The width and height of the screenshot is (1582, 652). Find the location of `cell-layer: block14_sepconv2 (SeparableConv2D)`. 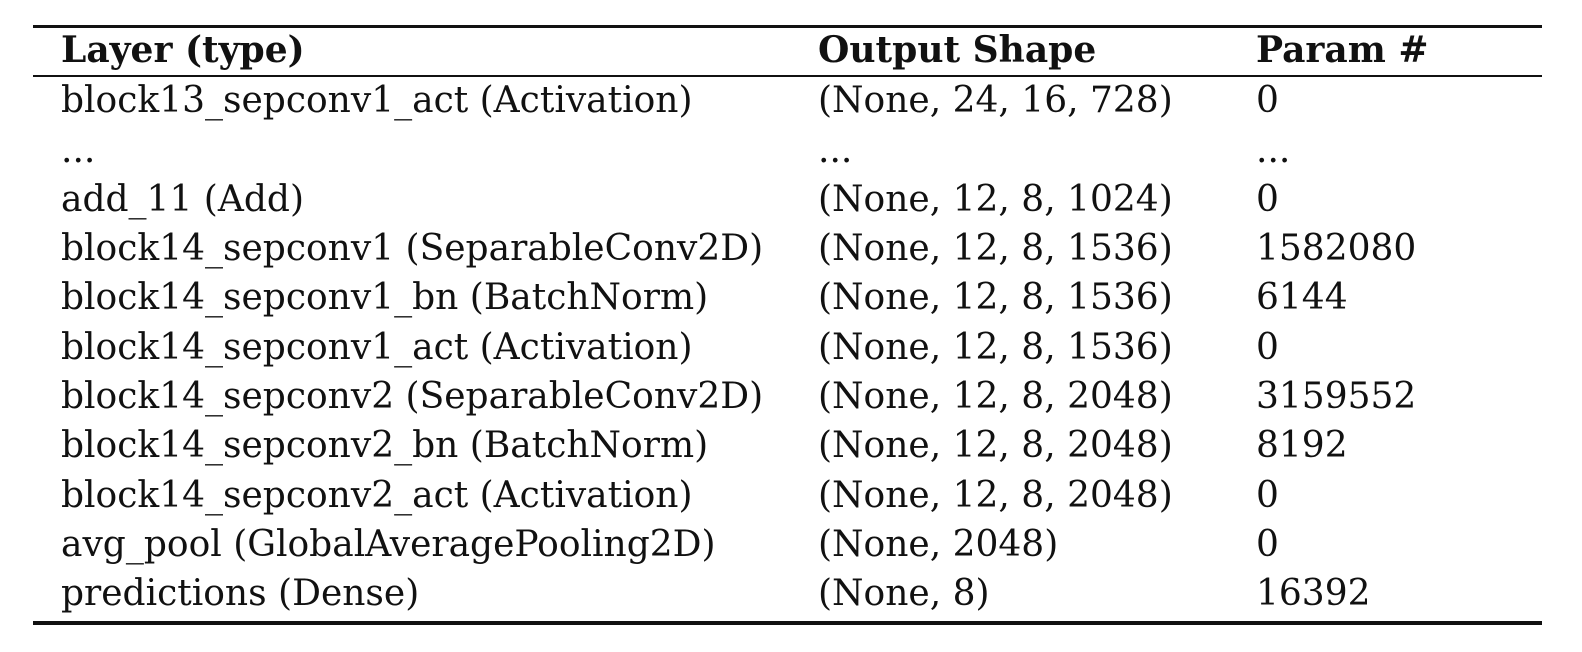

cell-layer: block14_sepconv2 (SeparableConv2D) is located at coordinates (412, 396).